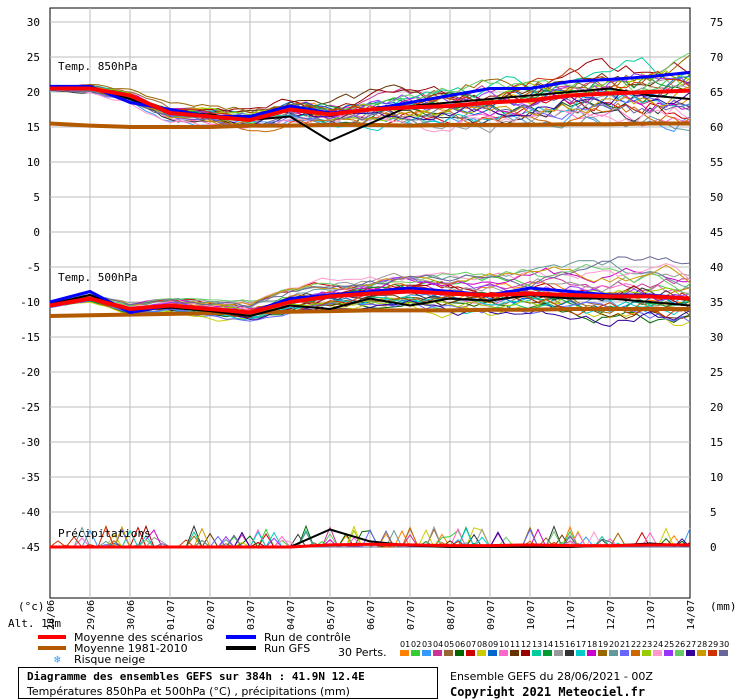 The image size is (740, 700). What do you see at coordinates (138, 637) in the screenshot?
I see `legend-mean: Moyenne des scénarios` at bounding box center [138, 637].